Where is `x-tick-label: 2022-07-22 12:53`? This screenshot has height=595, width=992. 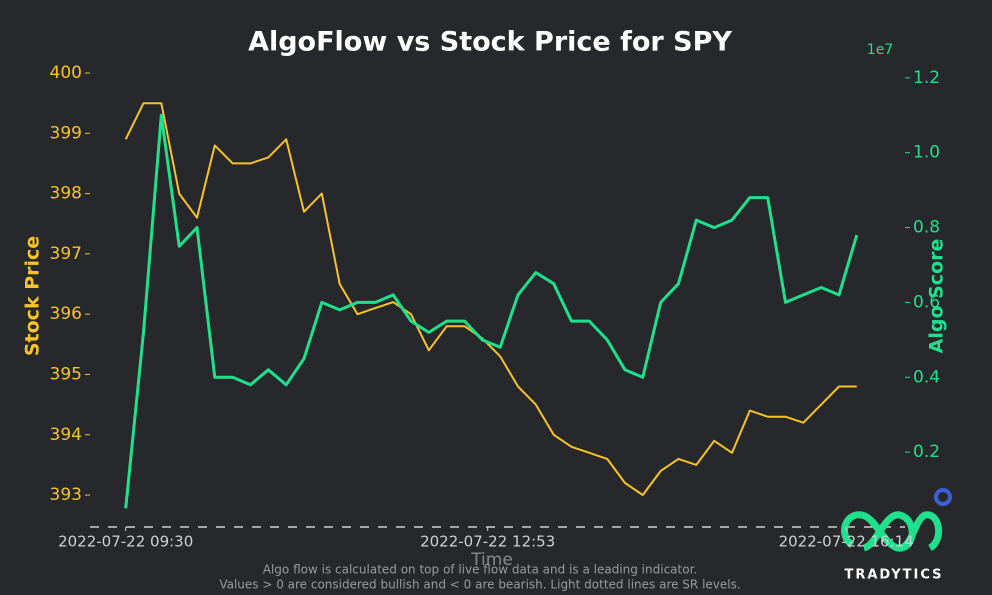 x-tick-label: 2022-07-22 12:53 is located at coordinates (487, 542).